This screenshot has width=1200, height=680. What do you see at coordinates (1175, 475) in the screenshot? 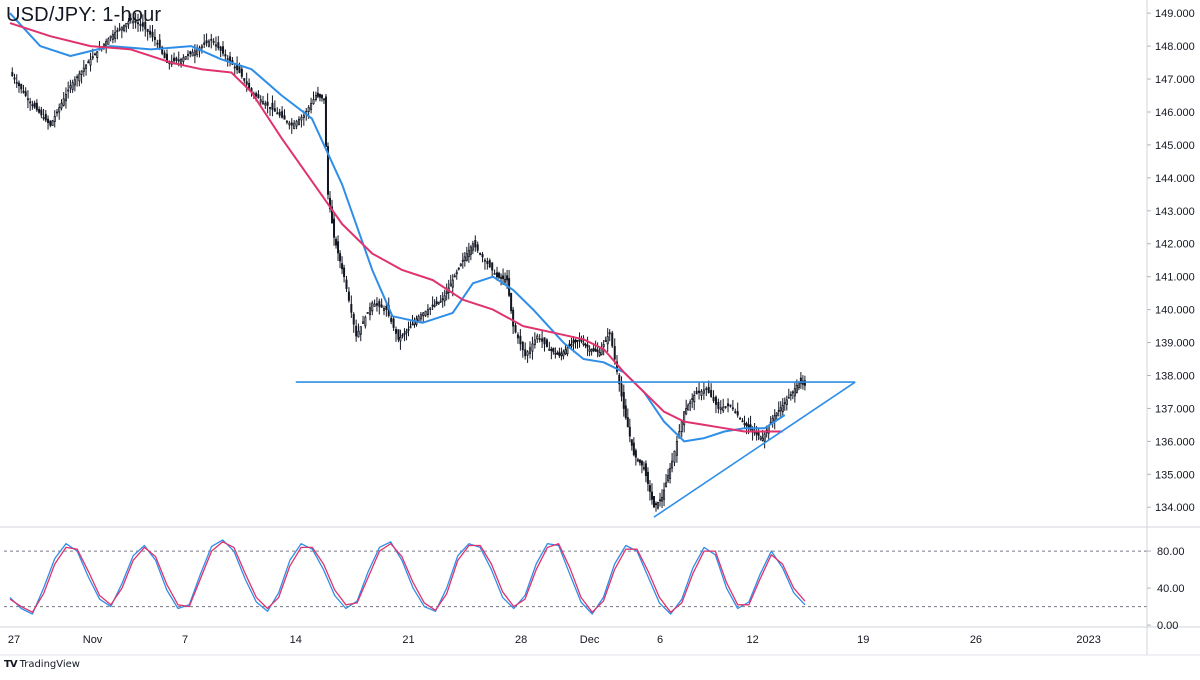
I see `price-tick-label: 135.000` at bounding box center [1175, 475].